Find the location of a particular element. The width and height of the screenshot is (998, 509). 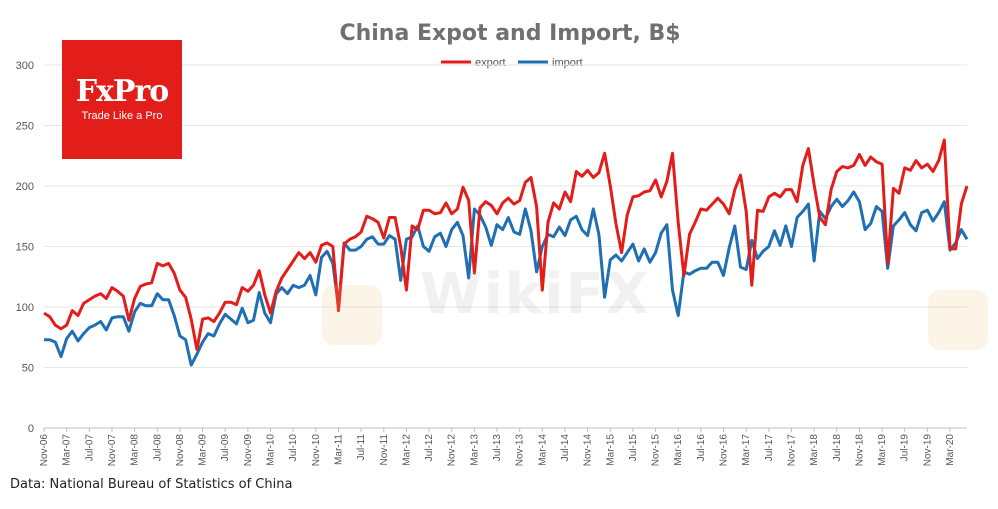

y-tick-label: 150 is located at coordinates (25, 248).